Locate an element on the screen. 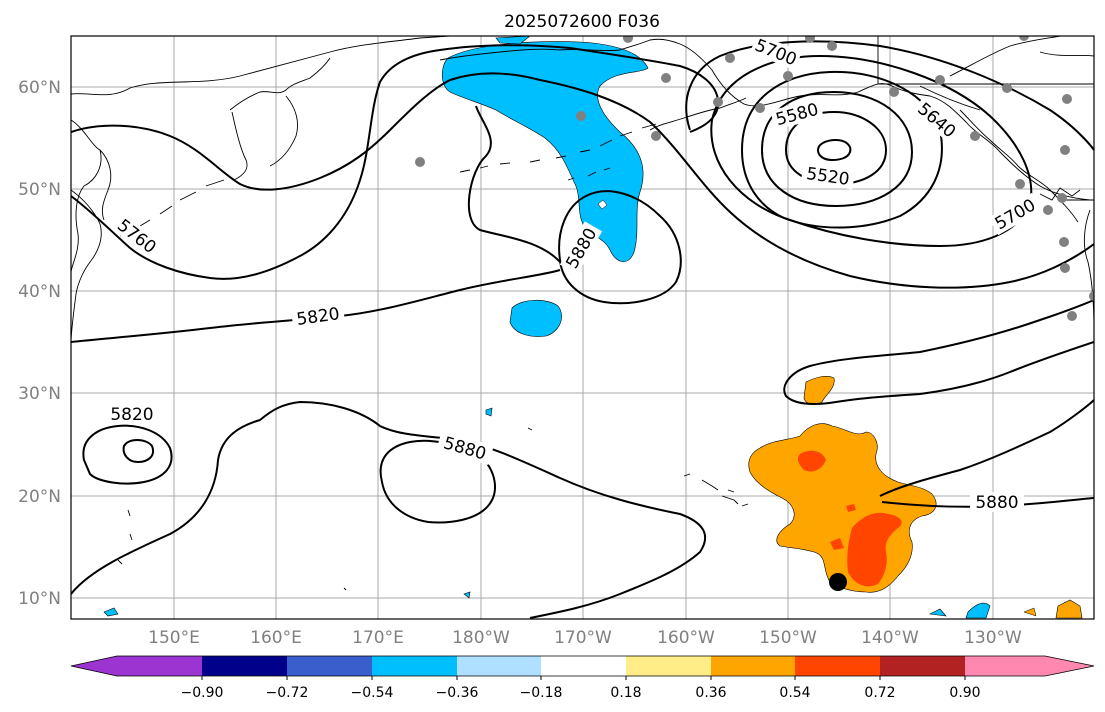 The image size is (1105, 712). colorbar-tick-label: −0.54 is located at coordinates (372, 693).